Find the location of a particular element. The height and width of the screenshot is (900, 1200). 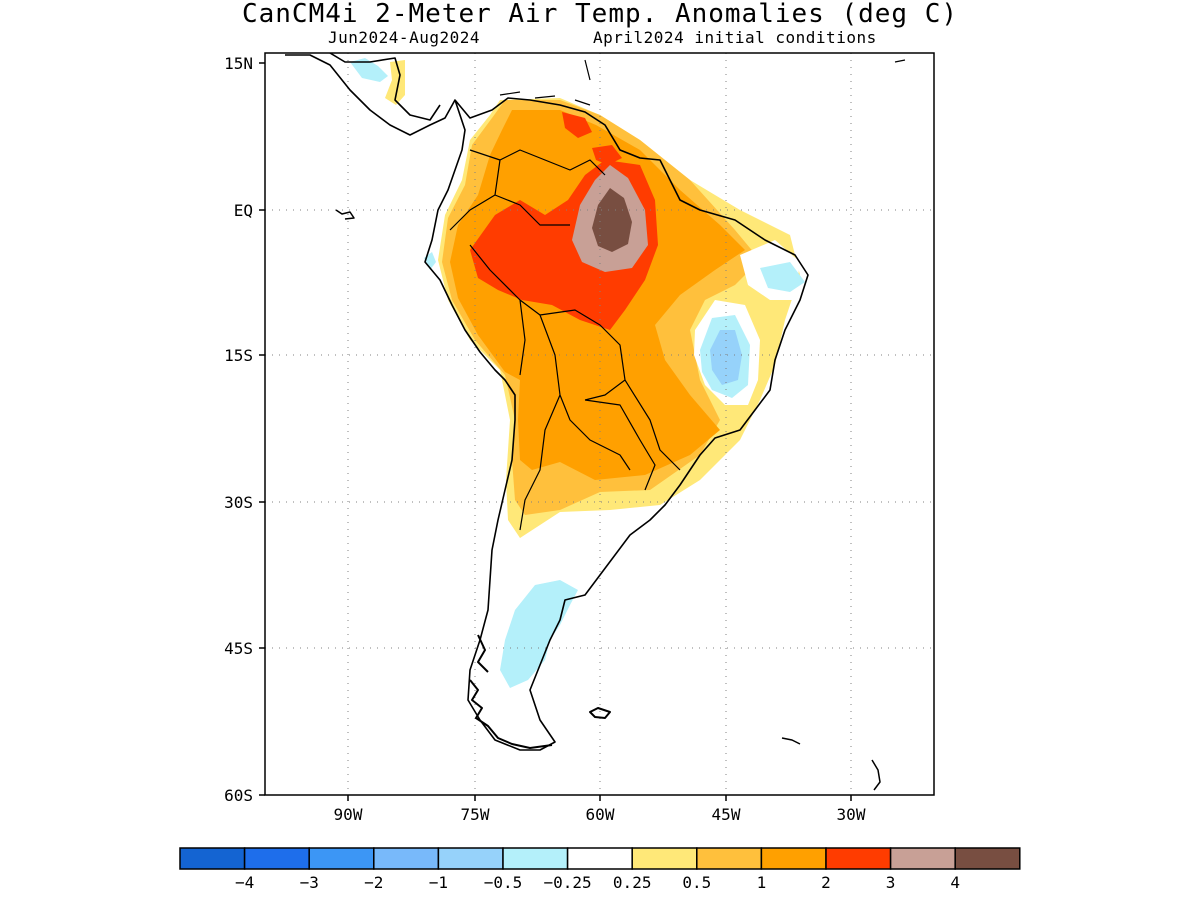

lon-label-30w: 30W is located at coordinates (851, 814).